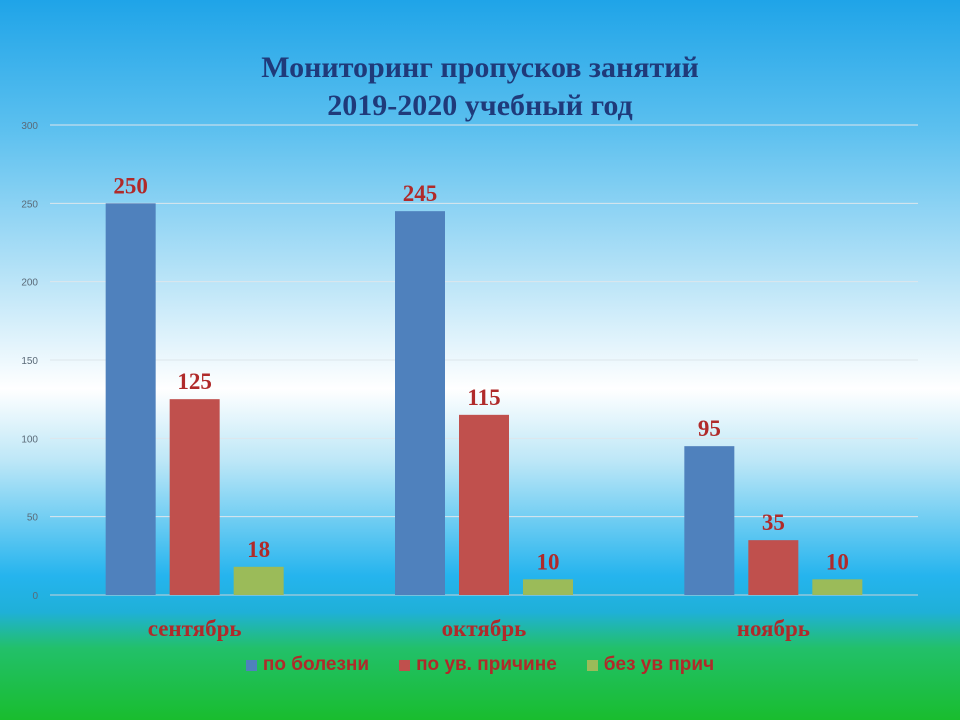 This screenshot has height=720, width=960. What do you see at coordinates (480, 105) in the screenshot?
I see `chart-title-line-2: 2019-2020 учебный год` at bounding box center [480, 105].